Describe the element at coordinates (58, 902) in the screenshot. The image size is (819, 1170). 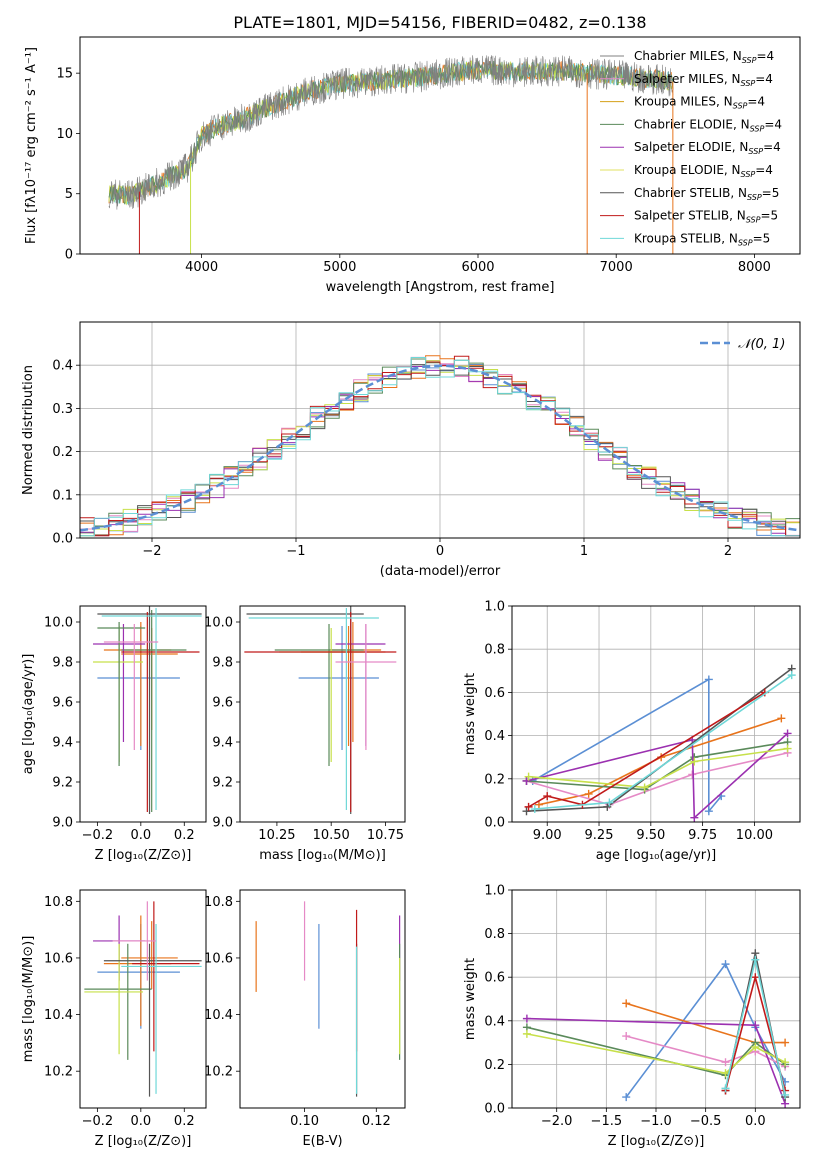
I see `y-tick-label: 10.8` at that location.